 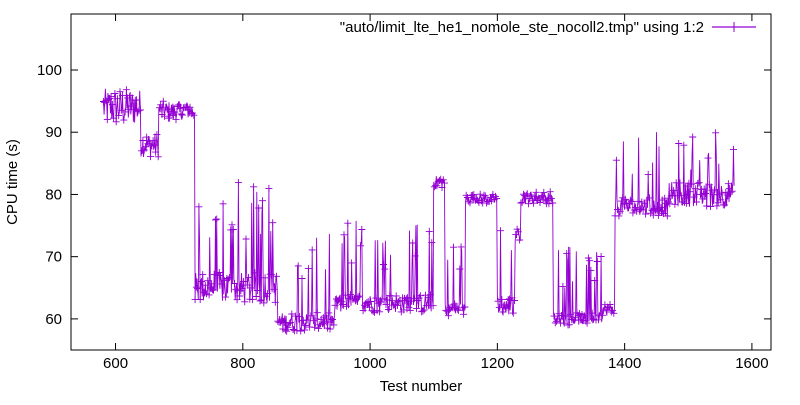 I want to click on x-tick-label: 800, so click(x=242, y=363).